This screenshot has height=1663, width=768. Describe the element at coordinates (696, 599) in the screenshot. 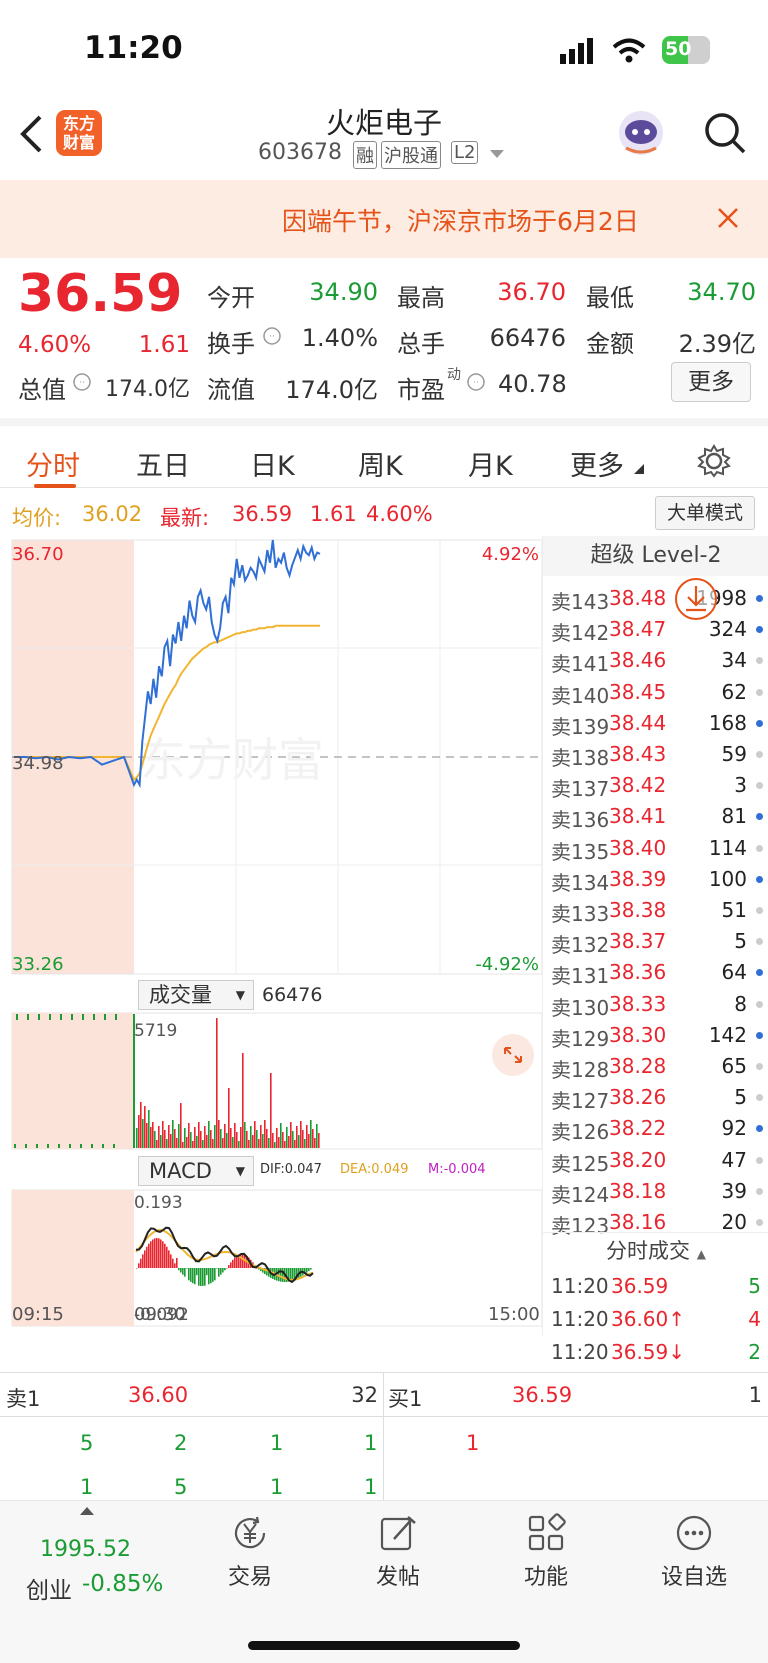

I see `download-icon` at that location.